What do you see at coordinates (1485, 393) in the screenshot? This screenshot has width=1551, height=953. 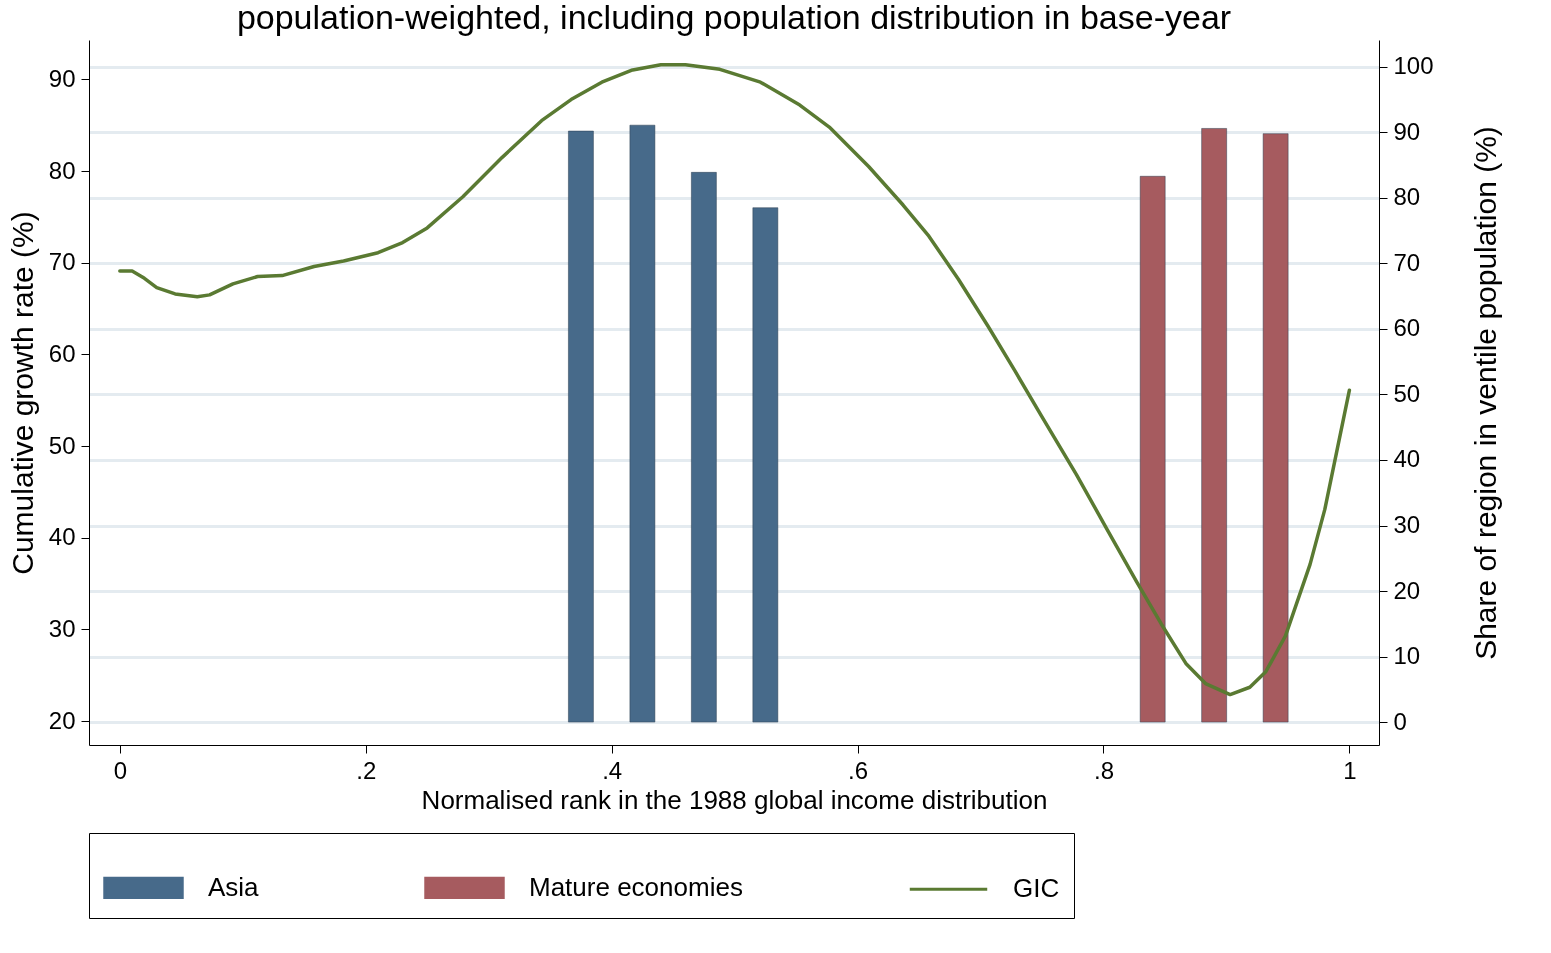 I see `y2-axis-title: Share of region in ventile population (%)` at bounding box center [1485, 393].